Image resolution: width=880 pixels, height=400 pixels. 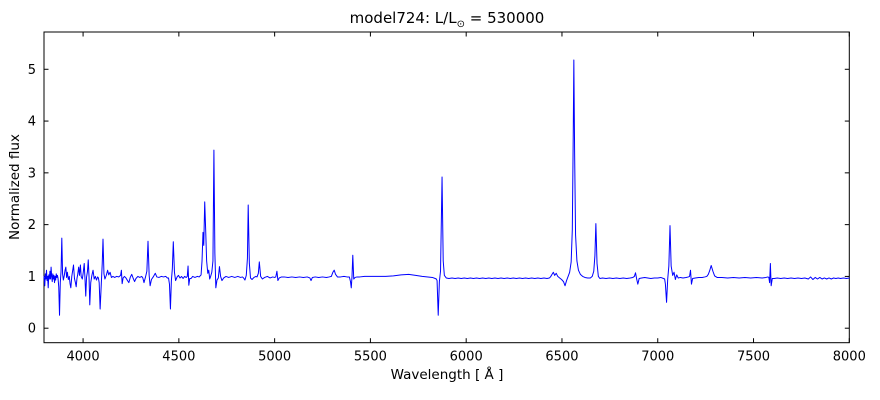 What do you see at coordinates (504, 18) in the screenshot?
I see `plot-title-value: = 530000` at bounding box center [504, 18].